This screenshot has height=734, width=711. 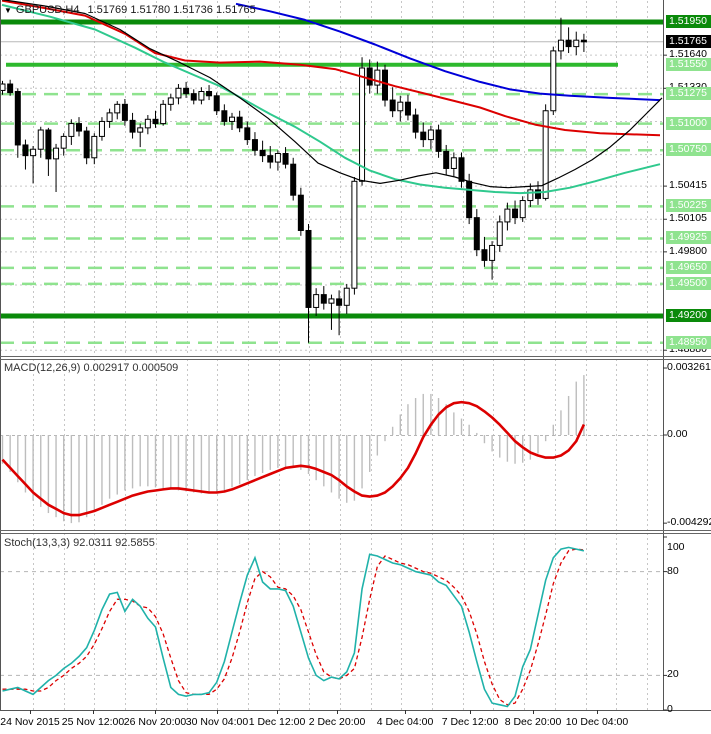 I want to click on macd-indicator-label: MACD(12,26,9) 0.002917 0.000509, so click(x=91, y=368).